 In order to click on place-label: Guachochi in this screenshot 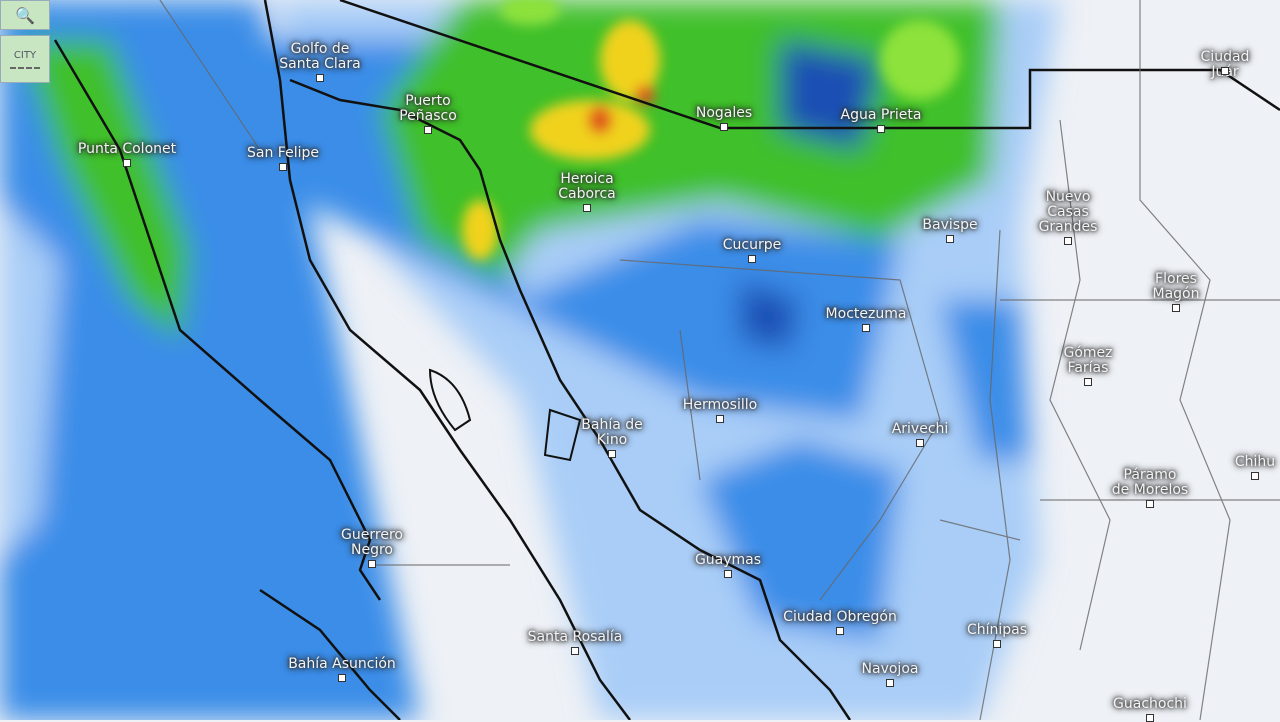, I will do `click(1150, 704)`.